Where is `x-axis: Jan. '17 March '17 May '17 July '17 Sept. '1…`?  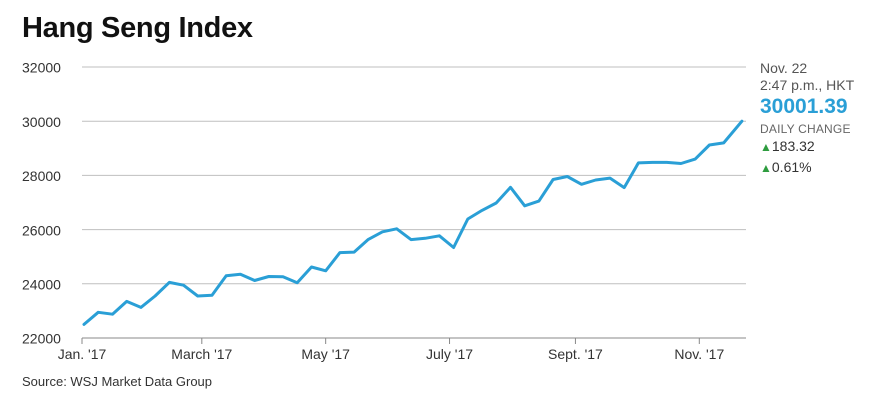
x-axis: Jan. '17 March '17 May '17 July '17 Sept. '1… is located at coordinates (402, 349).